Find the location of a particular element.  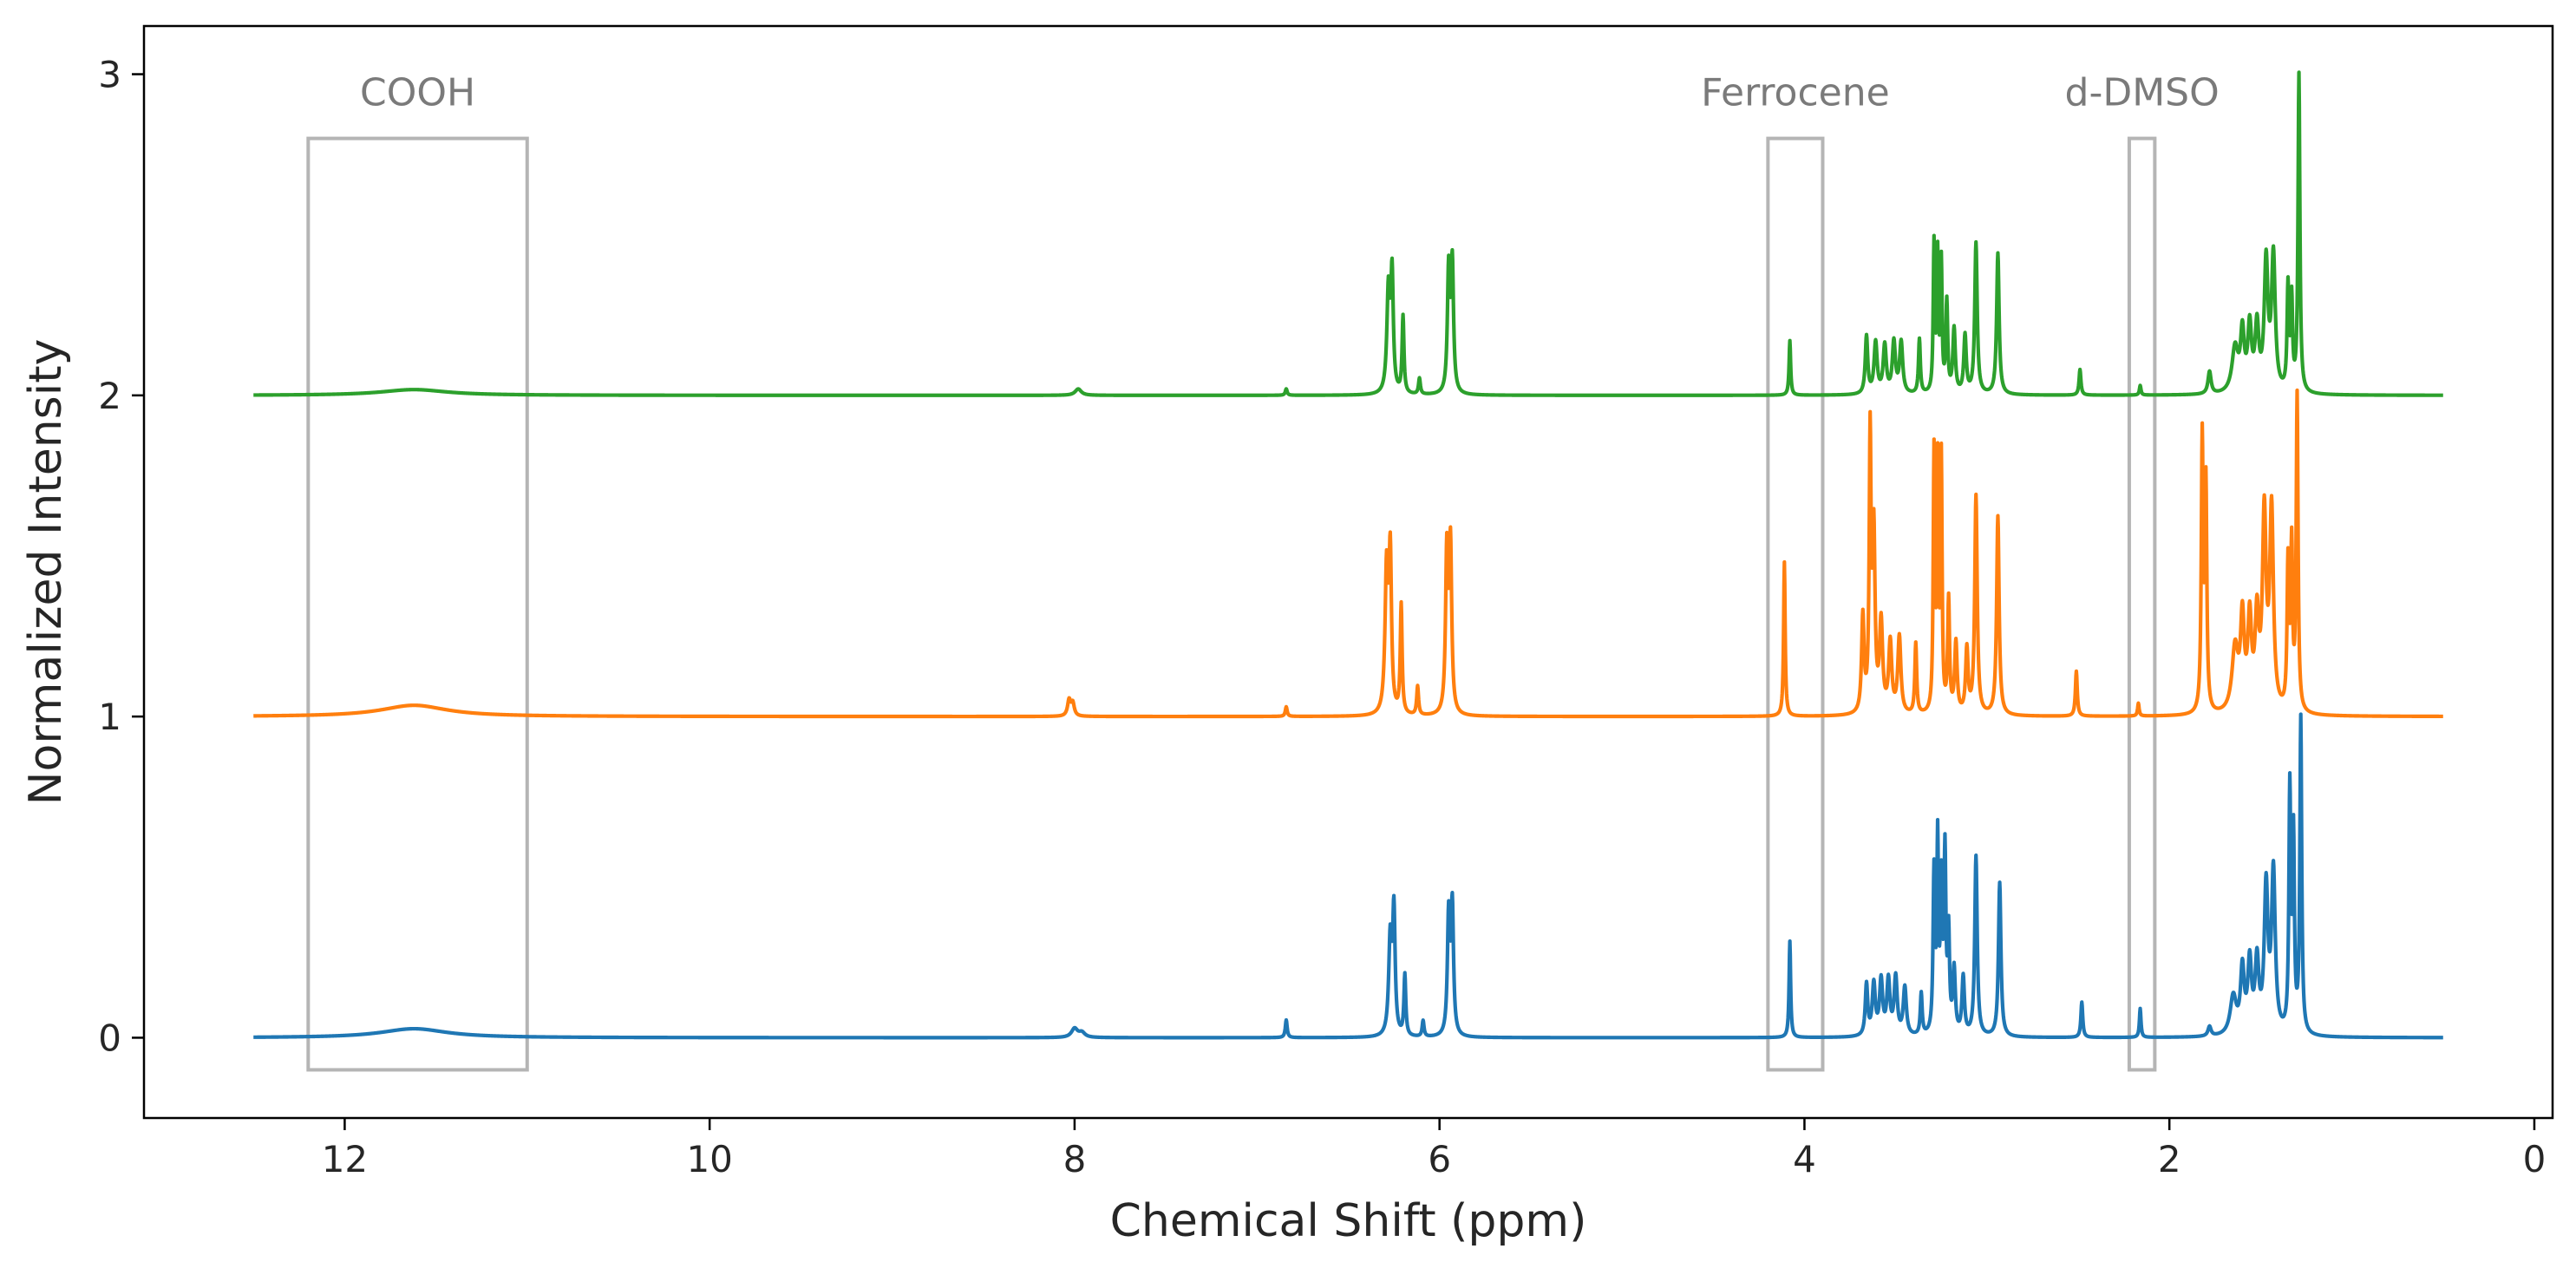

x-tick-label: 0 is located at coordinates (2535, 1159).